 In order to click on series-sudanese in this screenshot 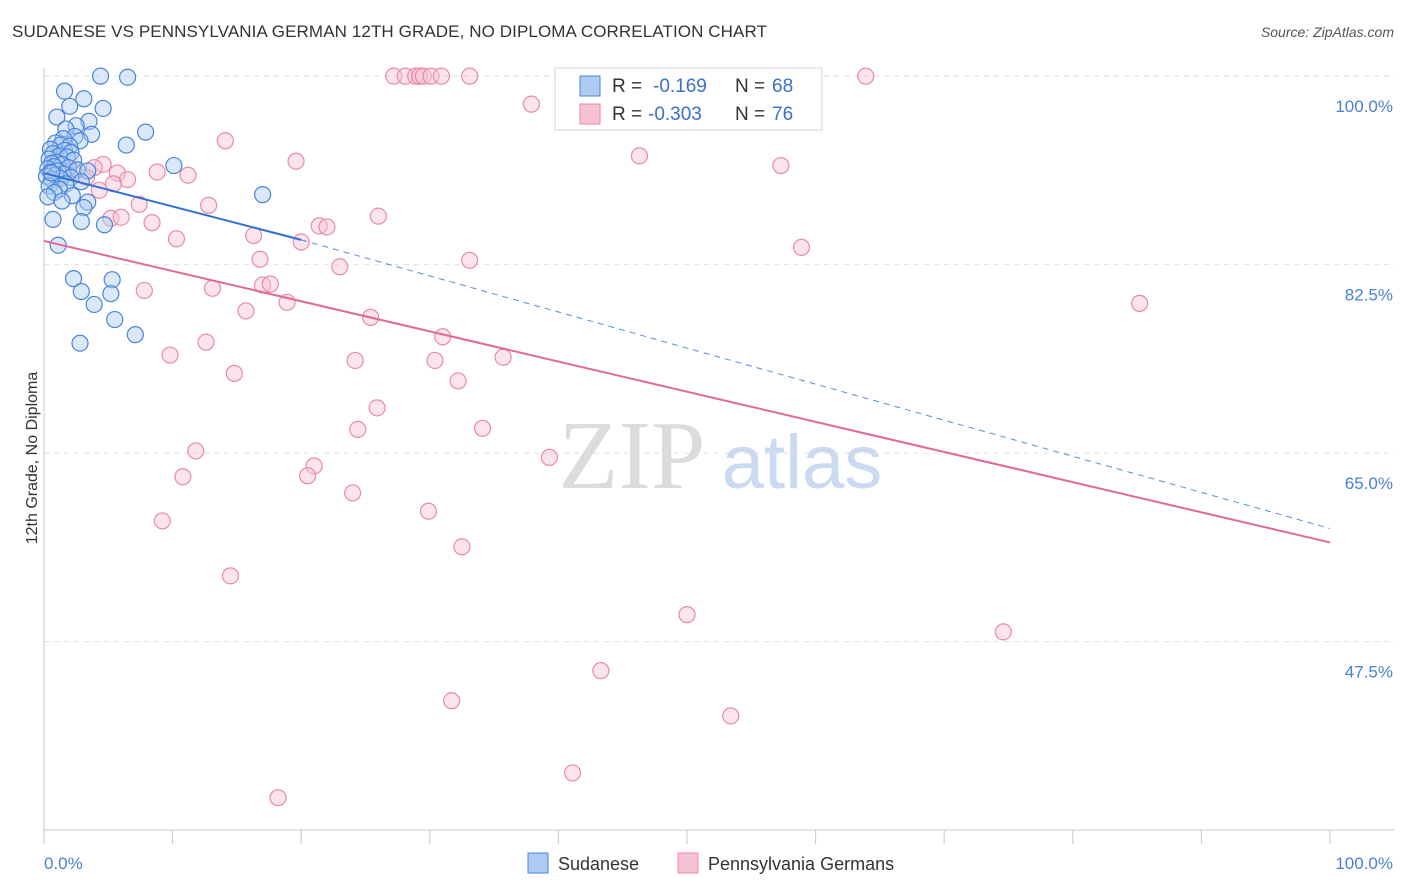, I will do `click(154, 209)`.